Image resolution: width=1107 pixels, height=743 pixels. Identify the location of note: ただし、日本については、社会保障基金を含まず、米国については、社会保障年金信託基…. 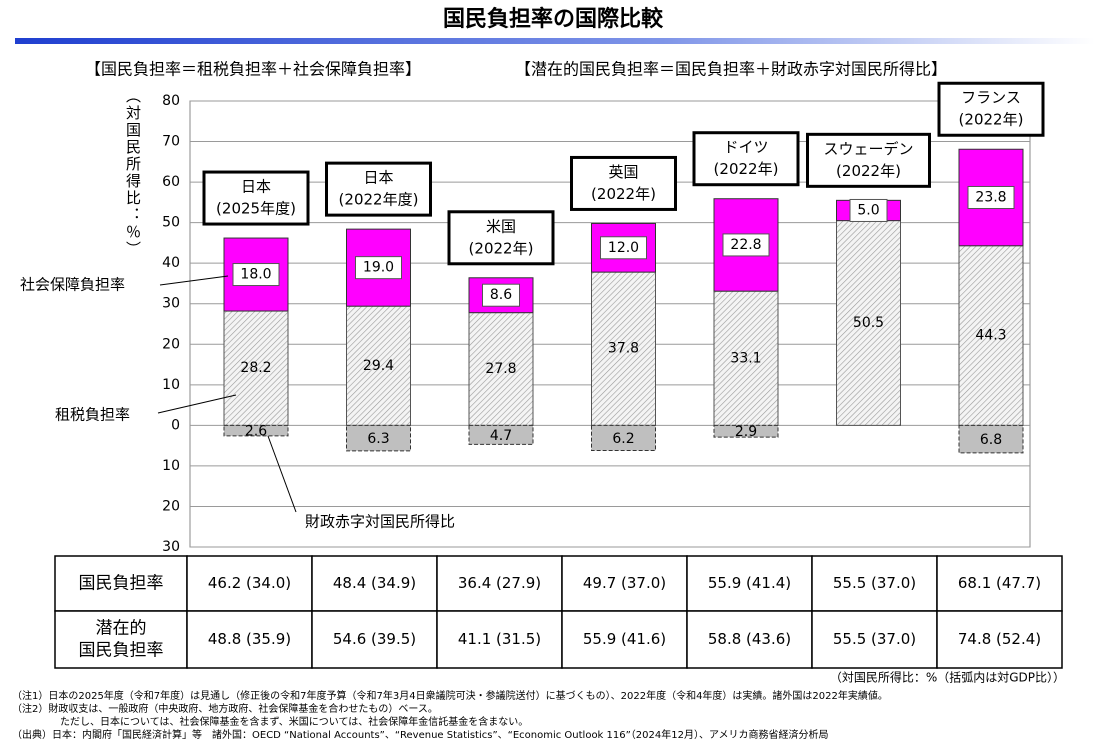
(294, 721).